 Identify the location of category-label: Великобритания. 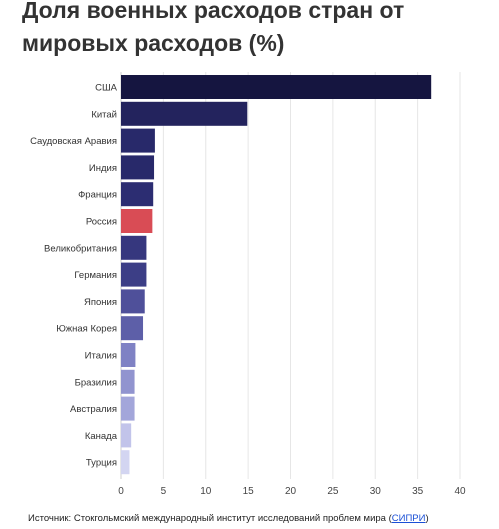
(80, 248).